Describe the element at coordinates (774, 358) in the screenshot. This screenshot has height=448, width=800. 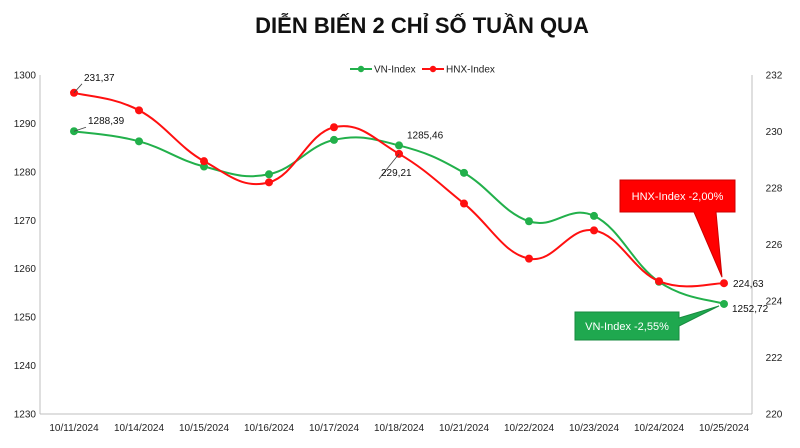
I see `y-right-tick-label: 222` at that location.